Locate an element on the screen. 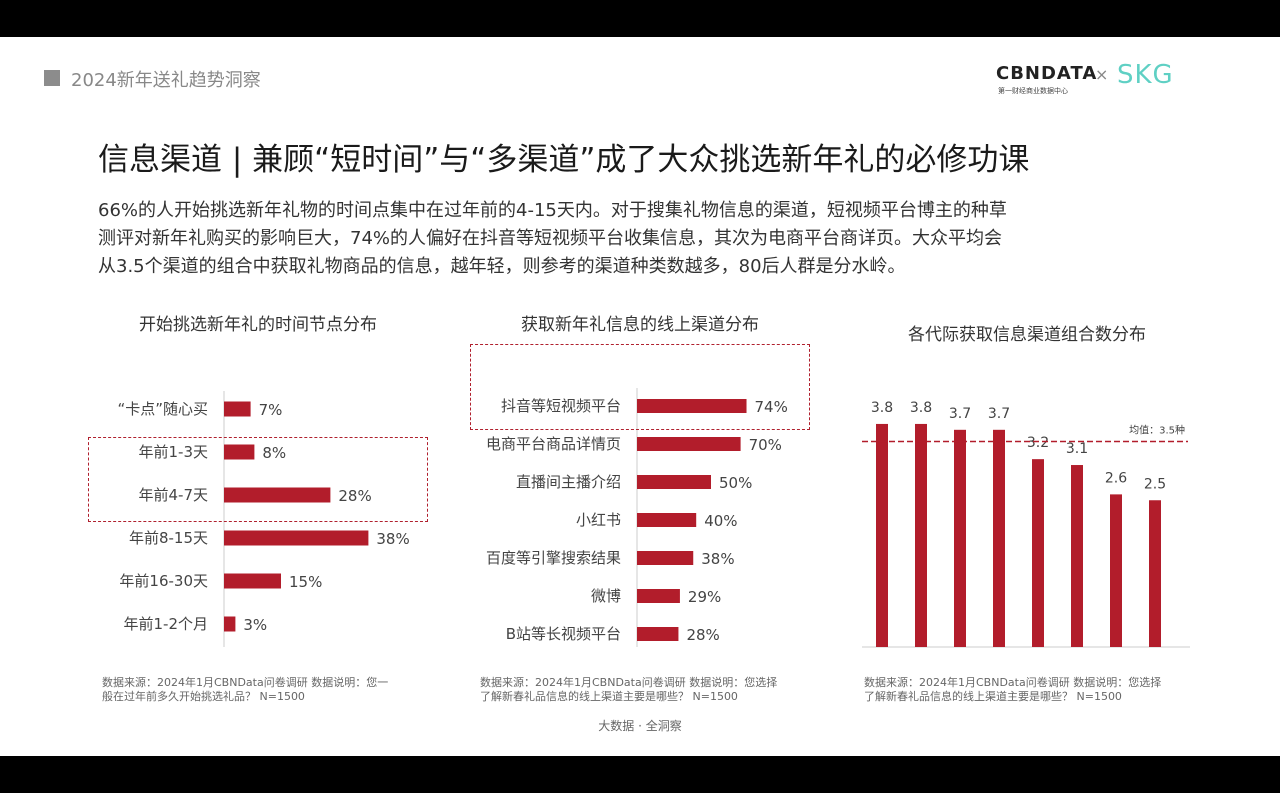 This screenshot has height=793, width=1280. data-label: 29% is located at coordinates (704, 597).